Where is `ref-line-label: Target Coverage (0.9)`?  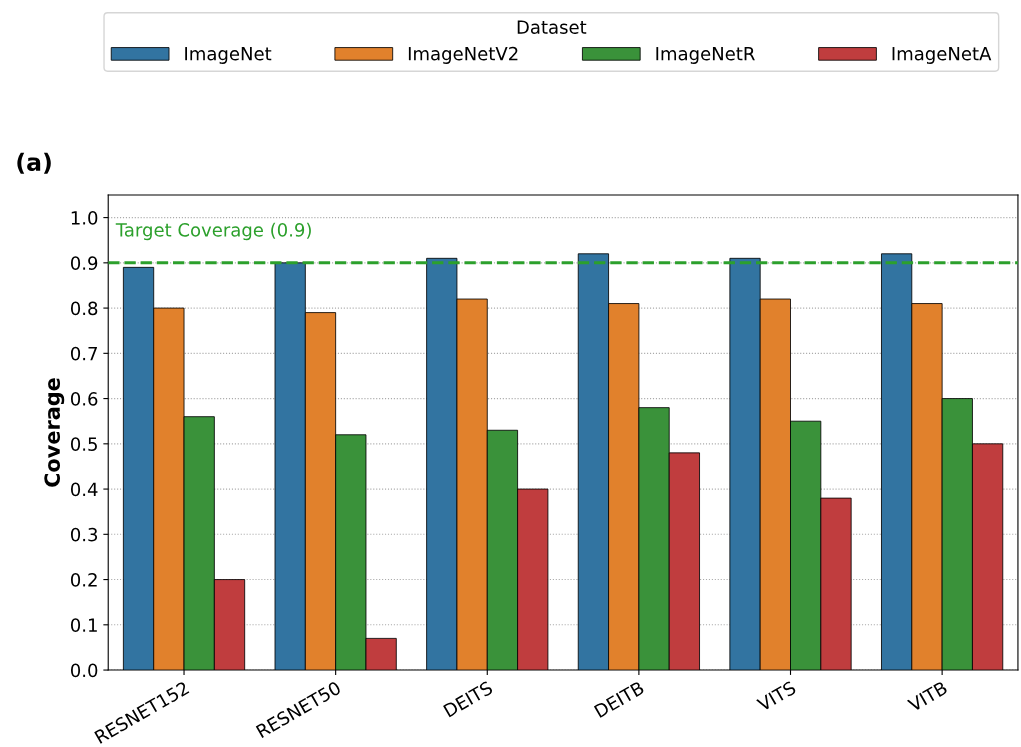 ref-line-label: Target Coverage (0.9) is located at coordinates (213, 231).